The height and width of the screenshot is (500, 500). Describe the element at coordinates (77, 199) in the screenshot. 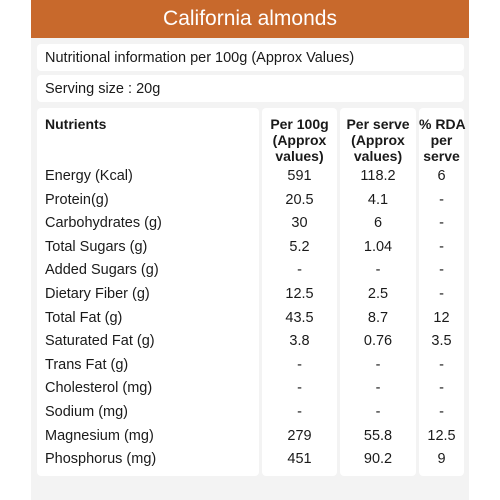

I see `nutrient-name: Protein(g)` at that location.